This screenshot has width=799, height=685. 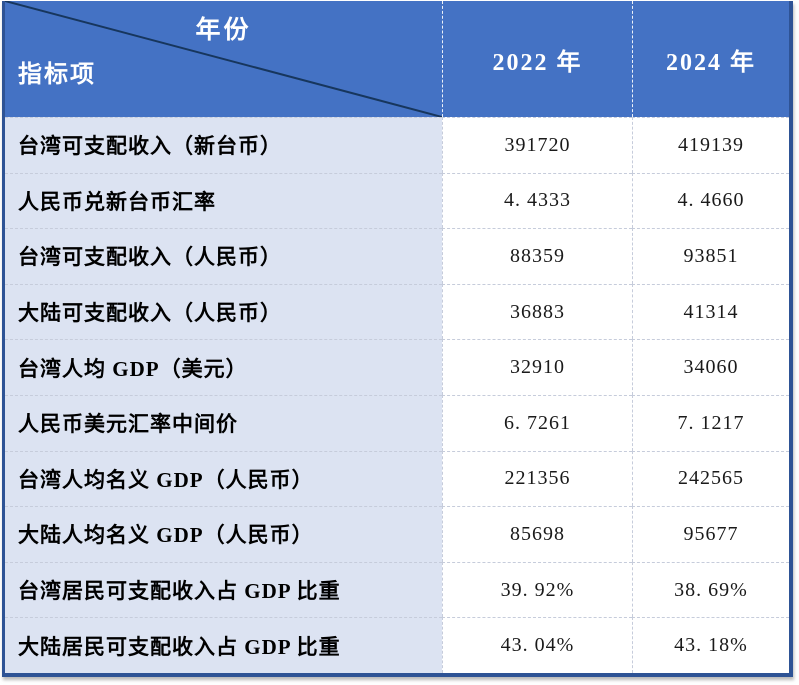 What do you see at coordinates (57, 75) in the screenshot?
I see `corner-indicator-label: 指标项` at bounding box center [57, 75].